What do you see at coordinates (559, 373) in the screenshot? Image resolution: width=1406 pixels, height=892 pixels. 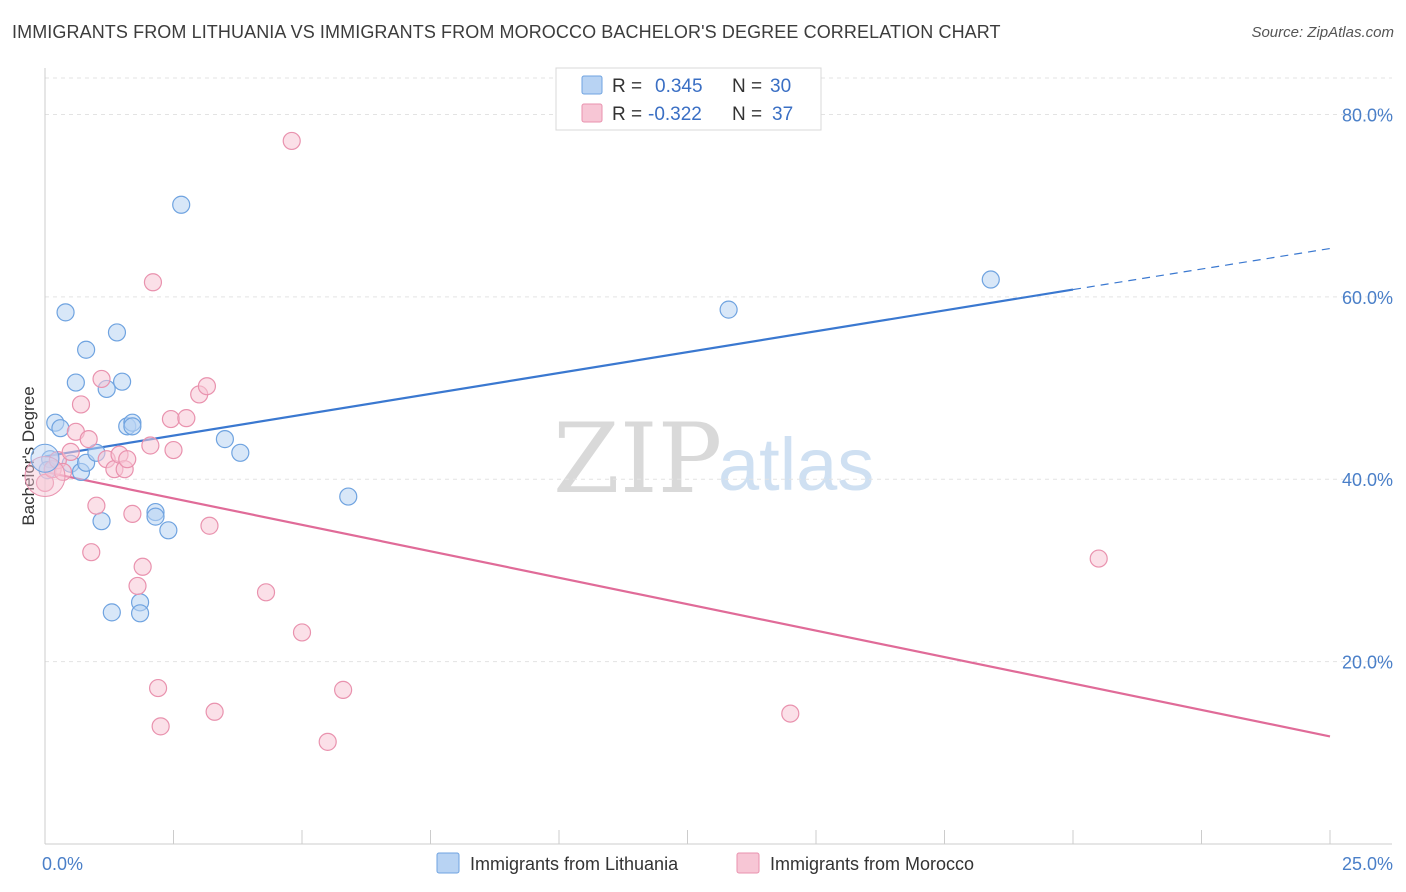 I see `trend-line-lithuania` at bounding box center [559, 373].